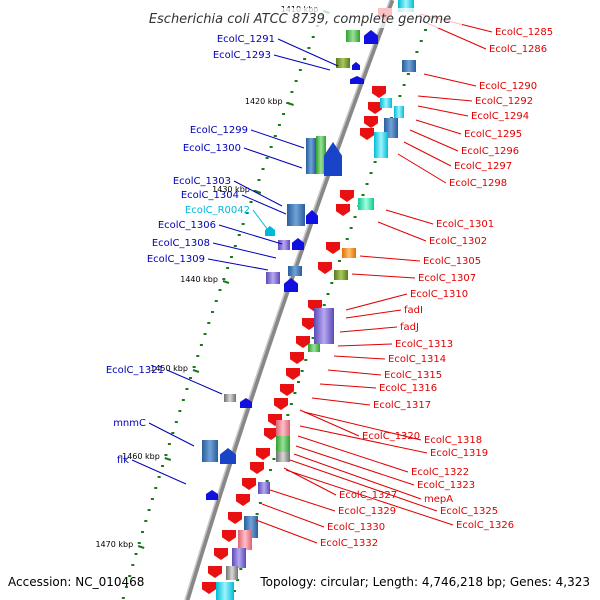 This screenshot has height=600, width=600. Describe the element at coordinates (440, 472) in the screenshot. I see `gene-label-right: EcolC_1322` at that location.